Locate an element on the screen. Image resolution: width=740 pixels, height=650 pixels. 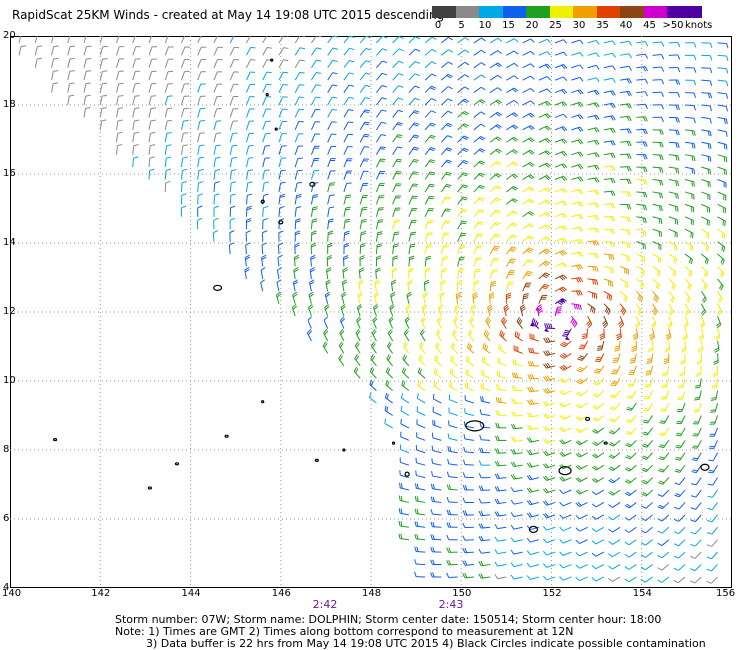
island is located at coordinates (533, 529).